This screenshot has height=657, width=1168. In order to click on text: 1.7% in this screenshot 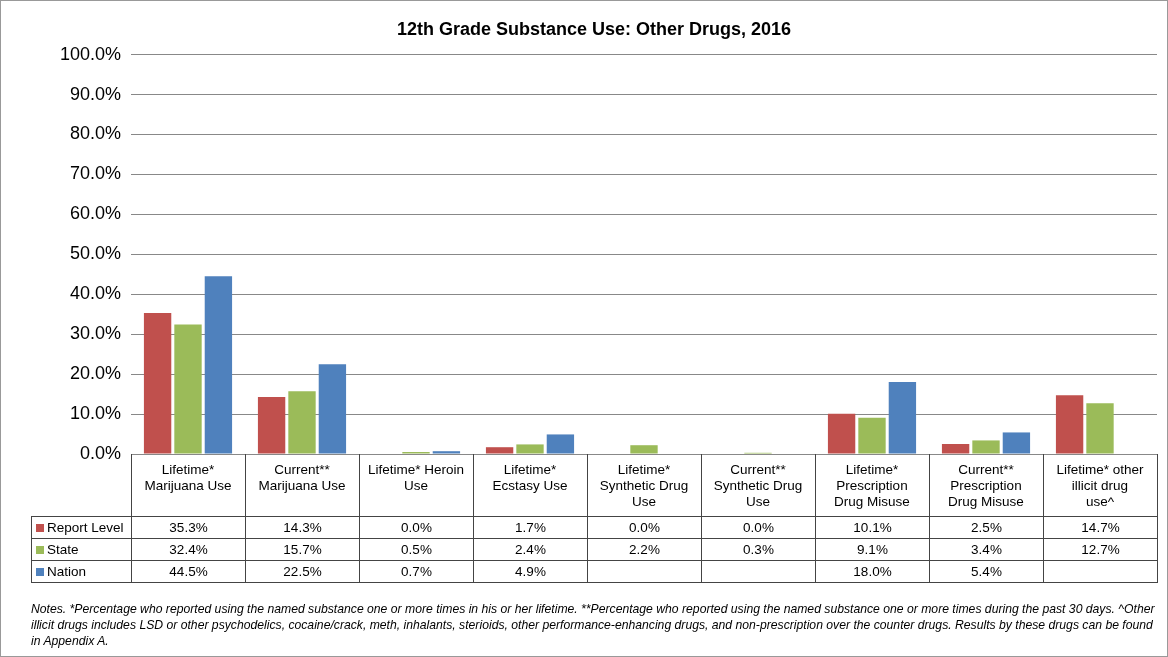, I will do `click(530, 527)`.